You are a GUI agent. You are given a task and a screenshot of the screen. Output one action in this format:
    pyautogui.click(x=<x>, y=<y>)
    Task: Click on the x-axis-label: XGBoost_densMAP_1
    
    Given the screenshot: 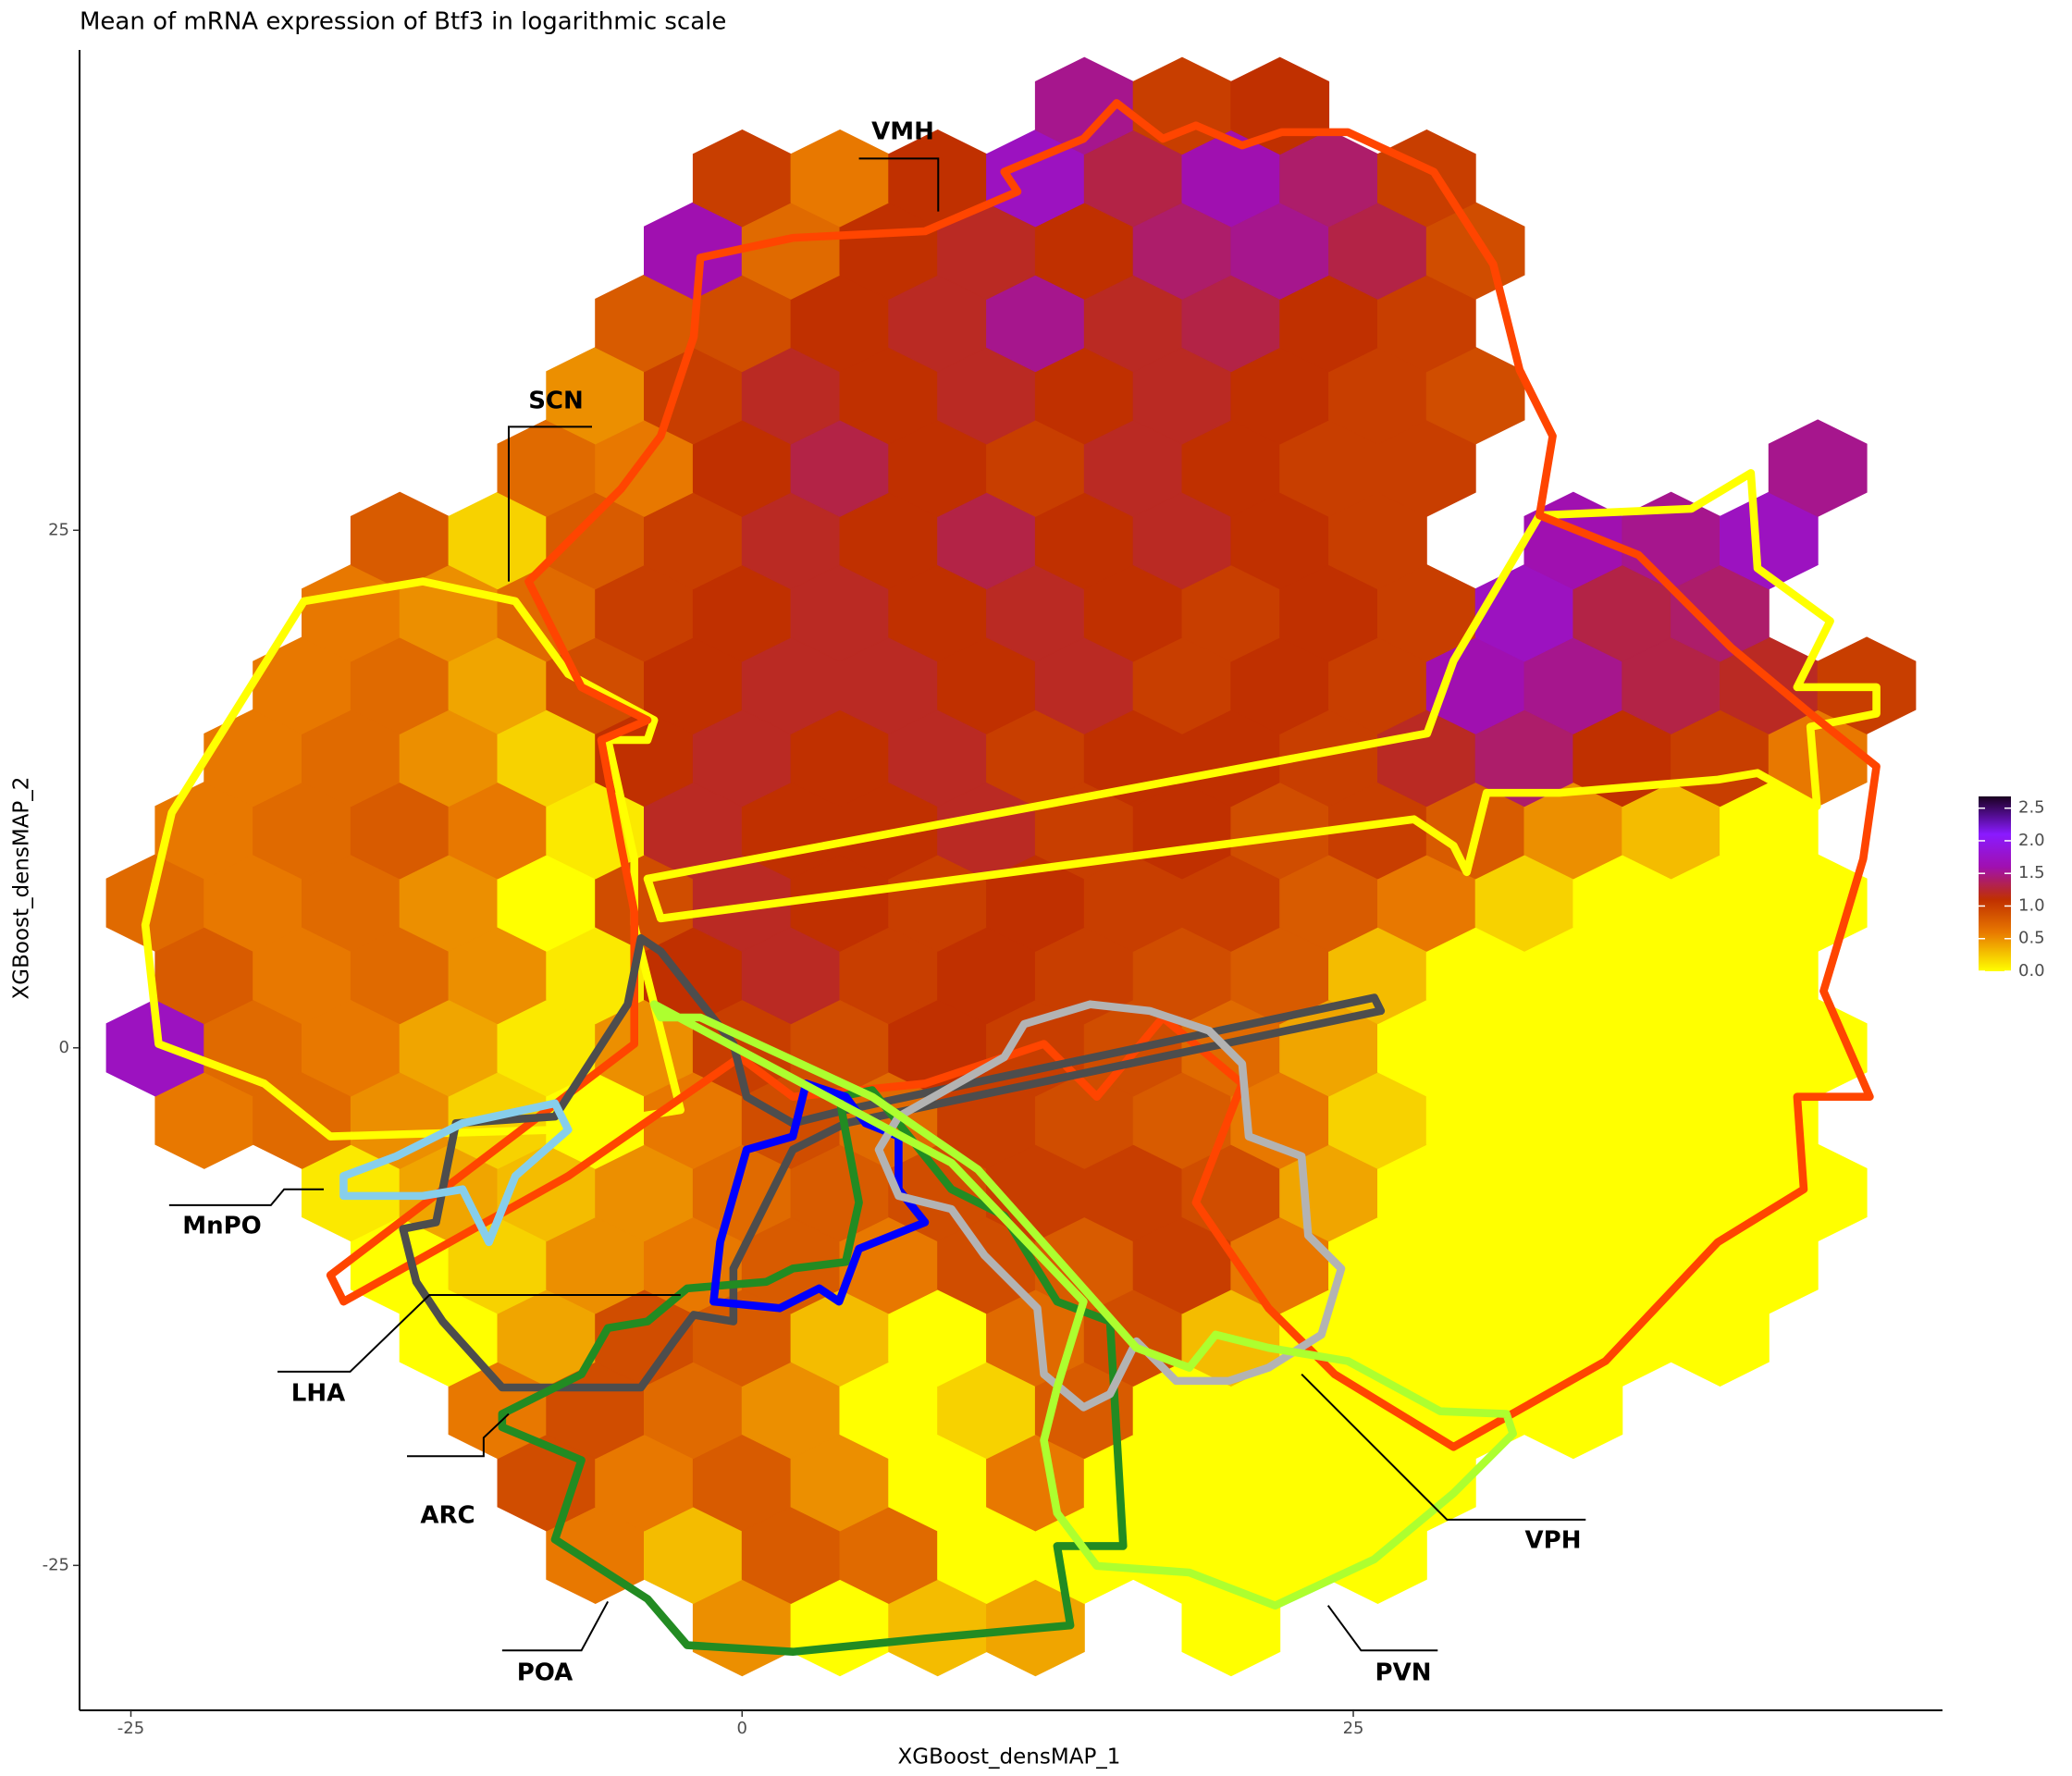 What is the action you would take?
    pyautogui.click(x=1010, y=1757)
    